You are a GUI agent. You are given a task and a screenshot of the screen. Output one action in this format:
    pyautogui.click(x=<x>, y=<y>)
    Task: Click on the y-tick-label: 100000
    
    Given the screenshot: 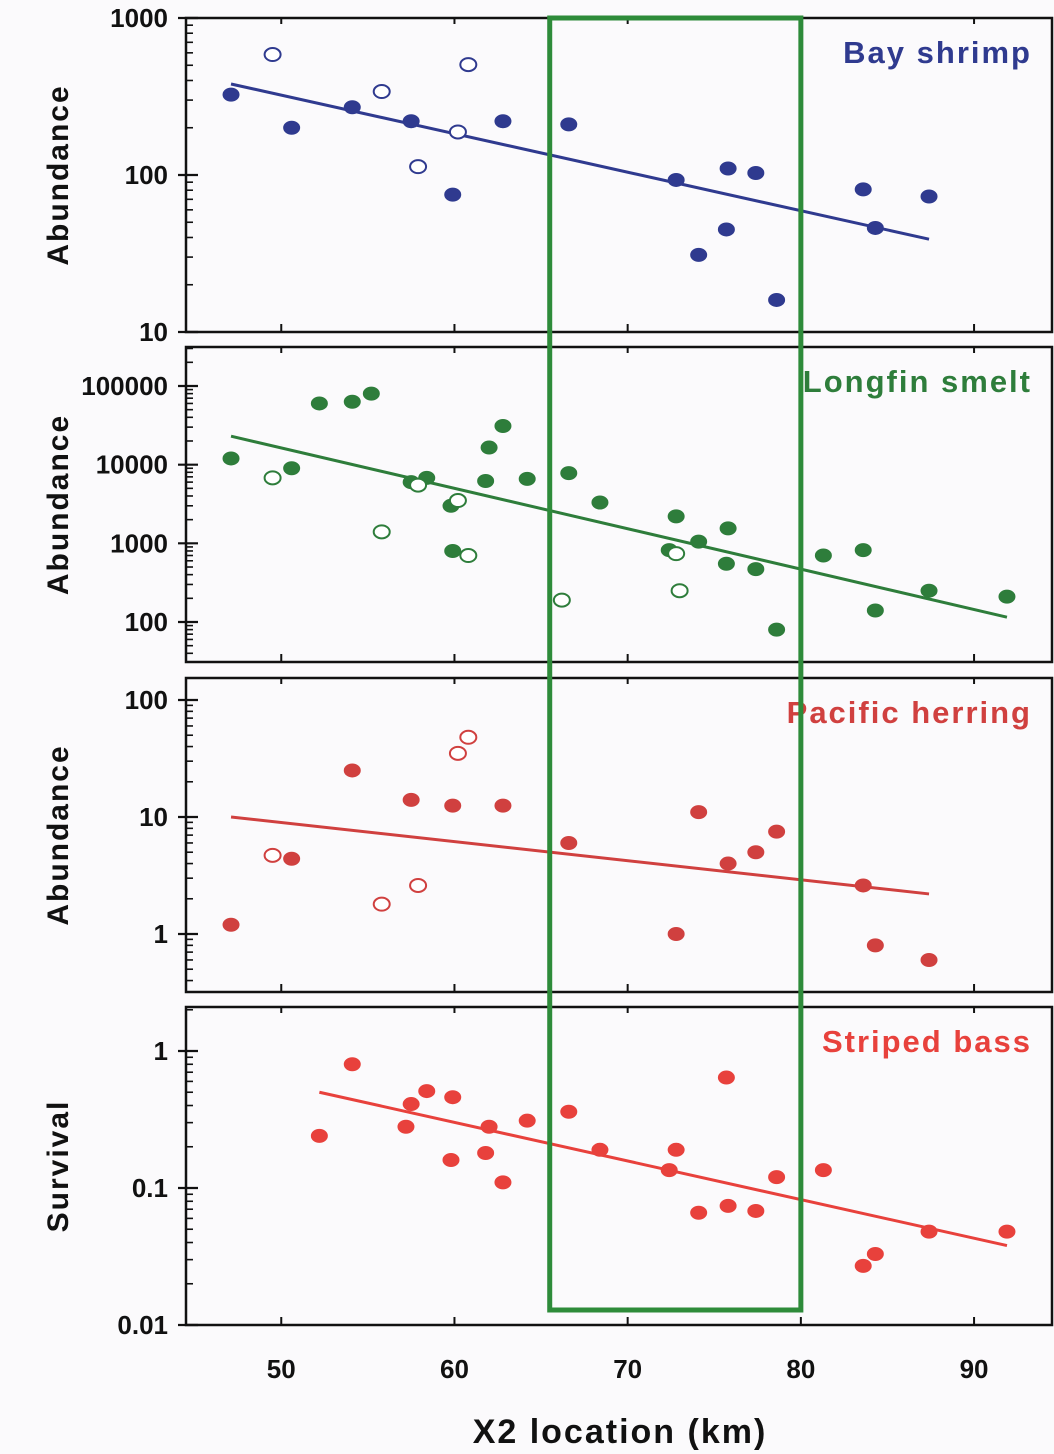 What is the action you would take?
    pyautogui.click(x=124, y=386)
    